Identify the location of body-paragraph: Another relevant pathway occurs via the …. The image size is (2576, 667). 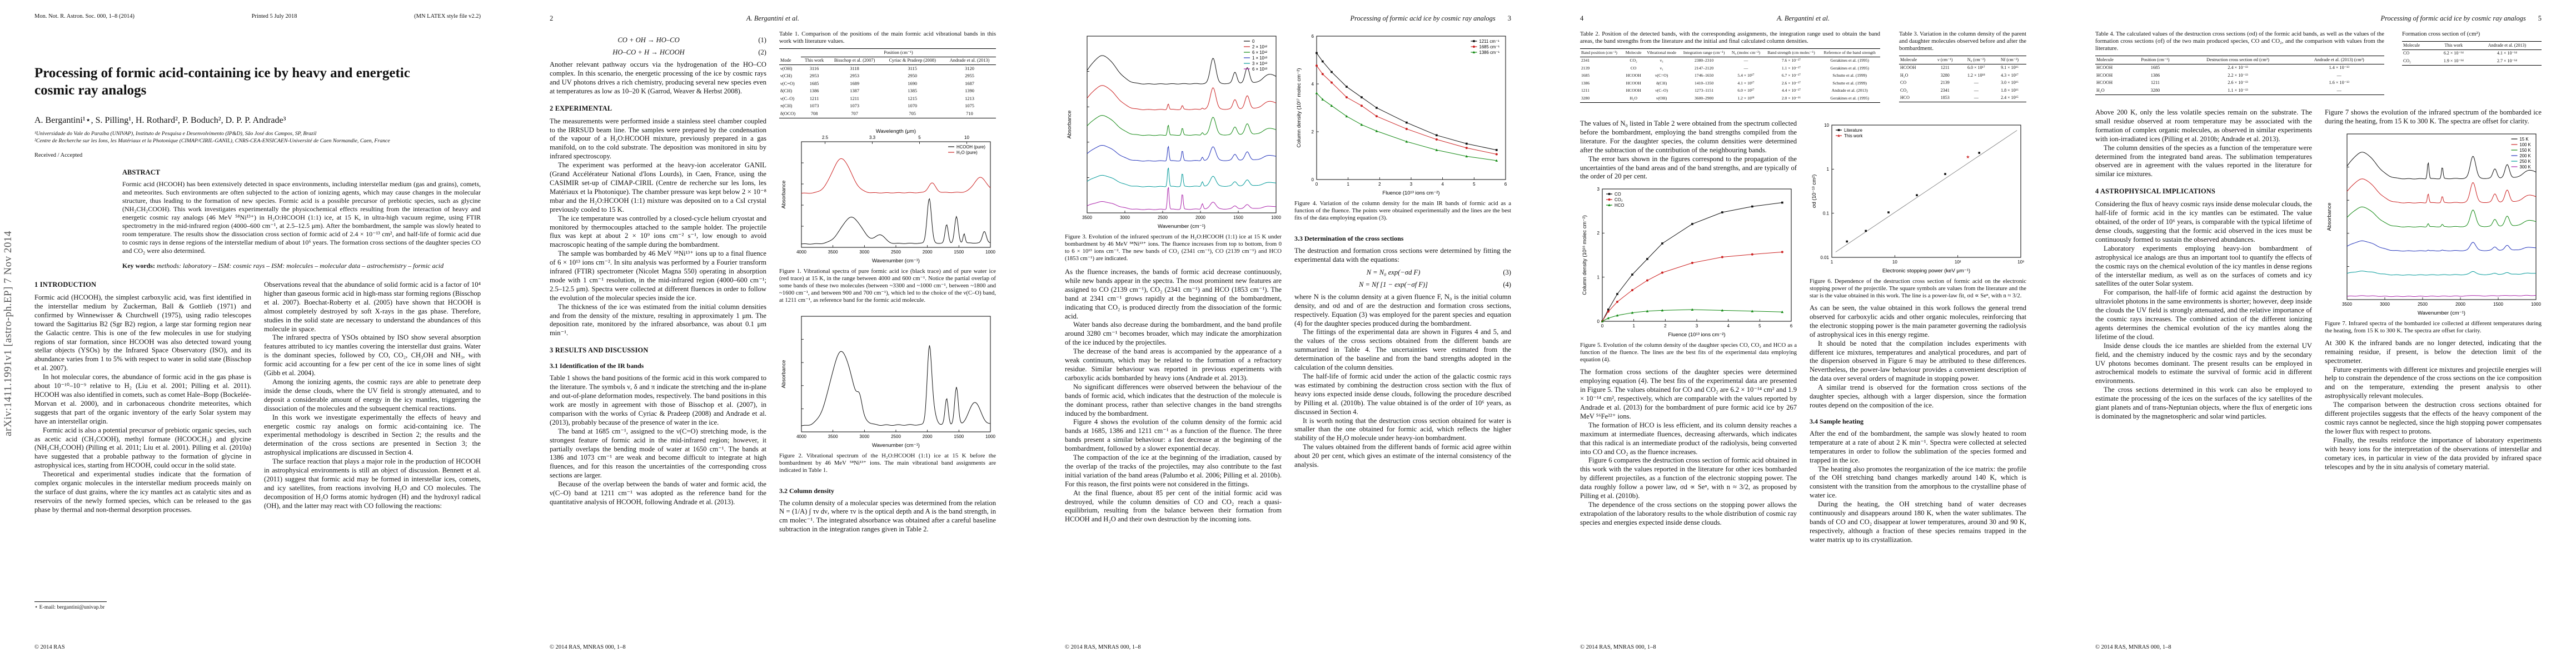
(658, 78).